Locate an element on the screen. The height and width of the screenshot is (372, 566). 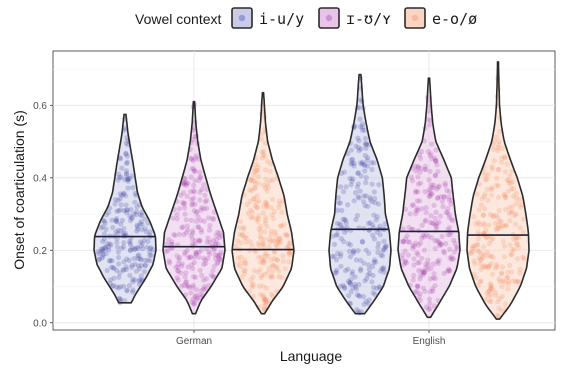
legend-label: e-o/ø is located at coordinates (454, 19).